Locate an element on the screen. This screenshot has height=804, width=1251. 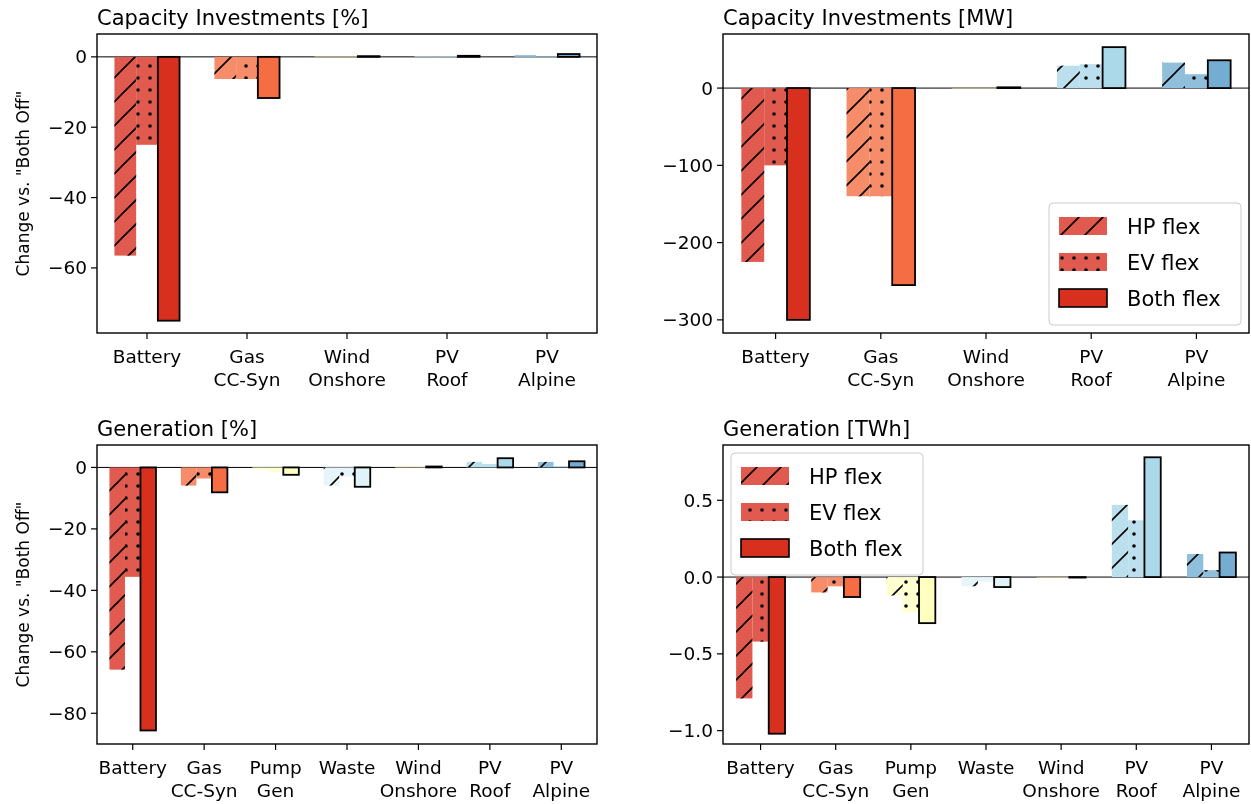
y-tick-label: −300 is located at coordinates (687, 320).